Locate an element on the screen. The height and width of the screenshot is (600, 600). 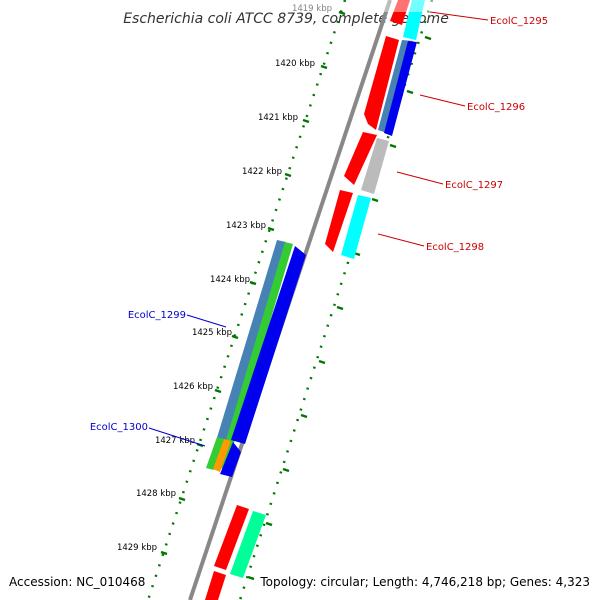
tick-label: 1424 kbp is located at coordinates (230, 280).